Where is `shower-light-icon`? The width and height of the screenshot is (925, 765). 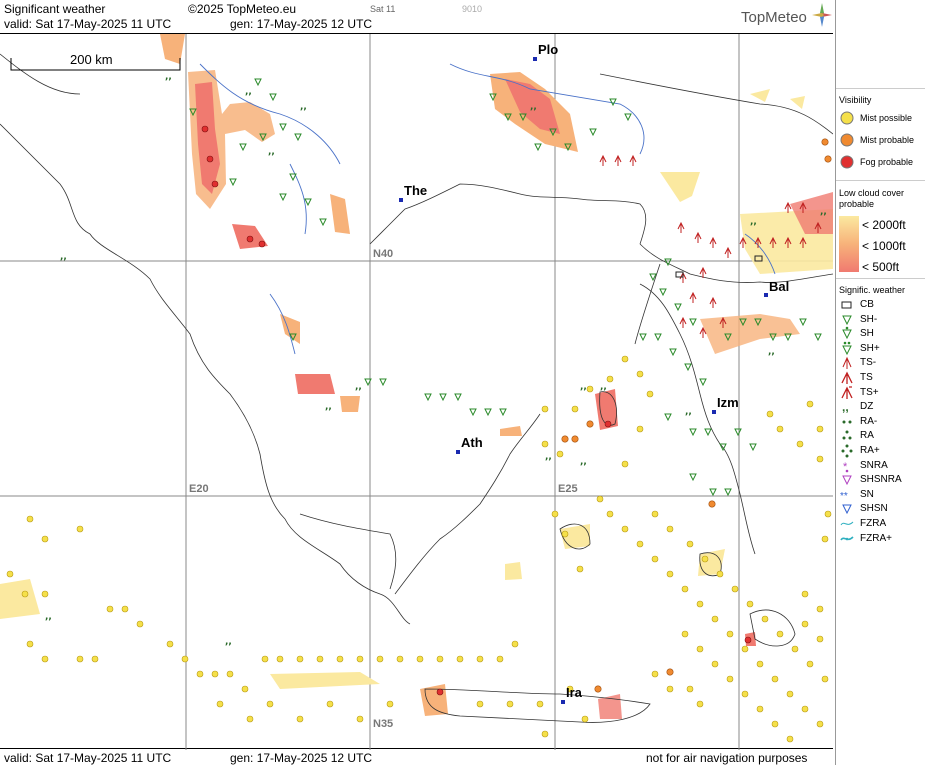 shower-light-icon is located at coordinates (847, 320).